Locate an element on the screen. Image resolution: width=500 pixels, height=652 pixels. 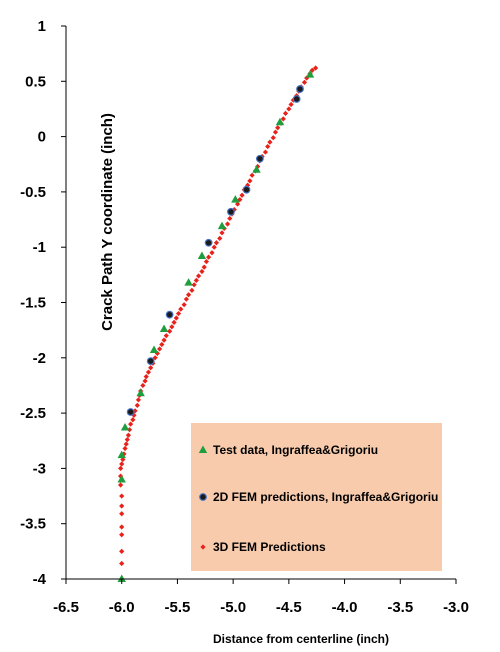
y-tick-label: -3 is located at coordinates (39, 468).